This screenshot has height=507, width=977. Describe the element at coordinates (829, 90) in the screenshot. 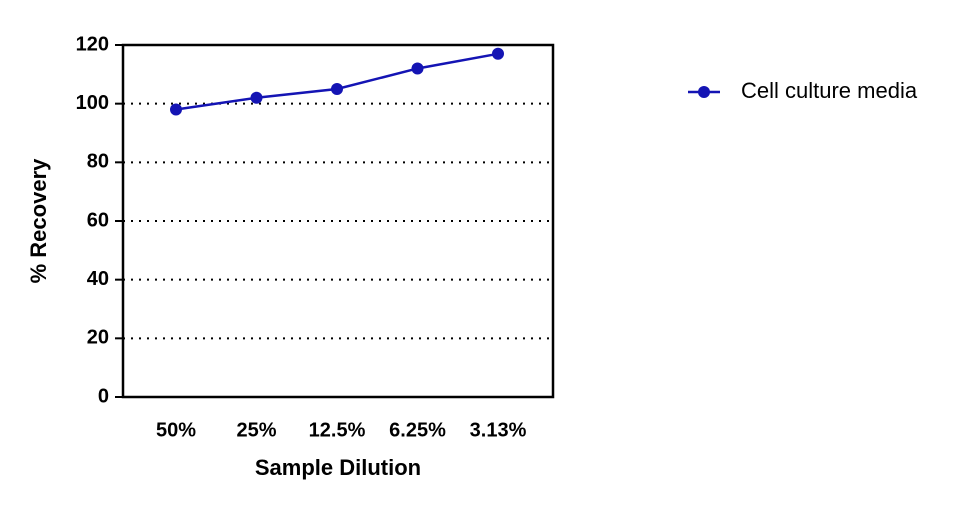

I see `legend-label: Cell culture media` at that location.